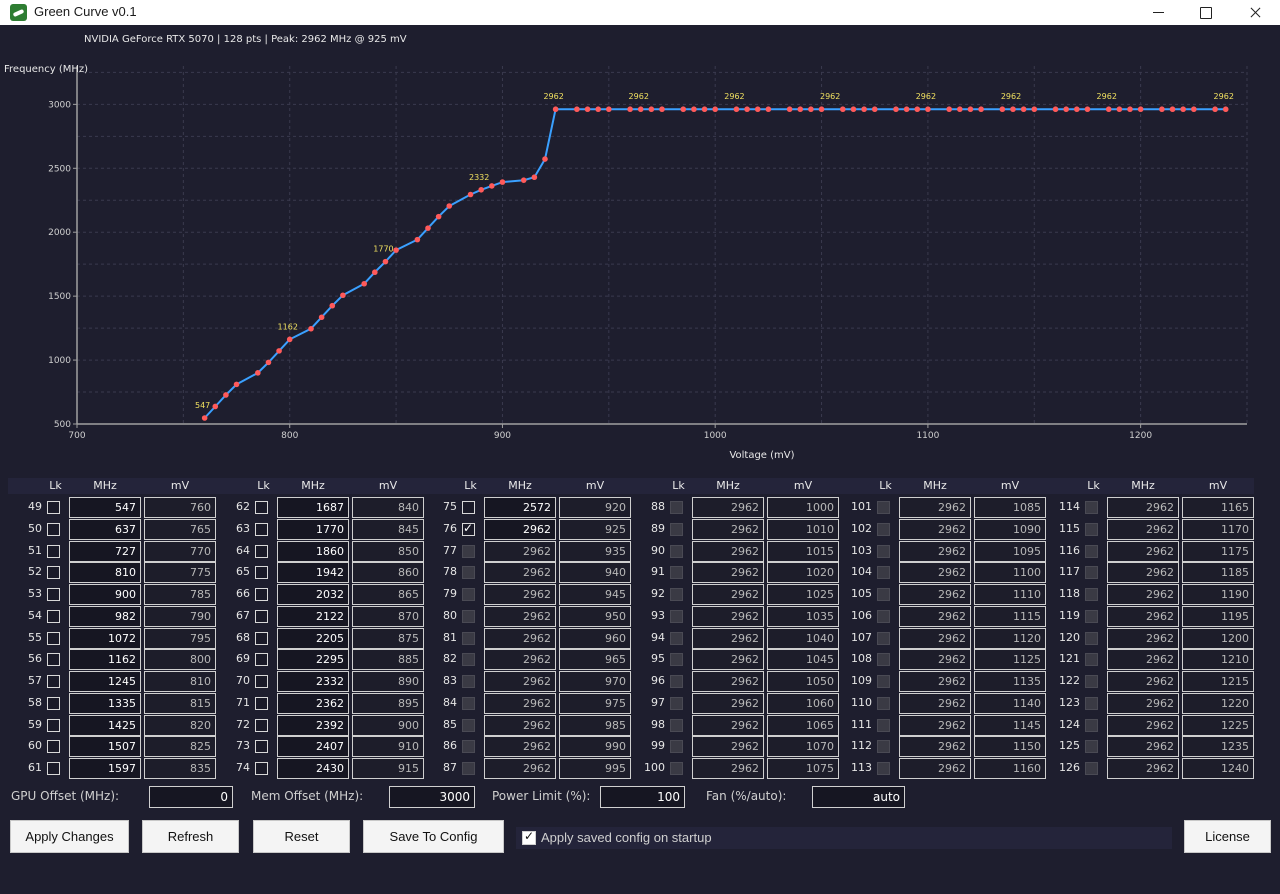  I want to click on fan-input: auto, so click(858, 797).